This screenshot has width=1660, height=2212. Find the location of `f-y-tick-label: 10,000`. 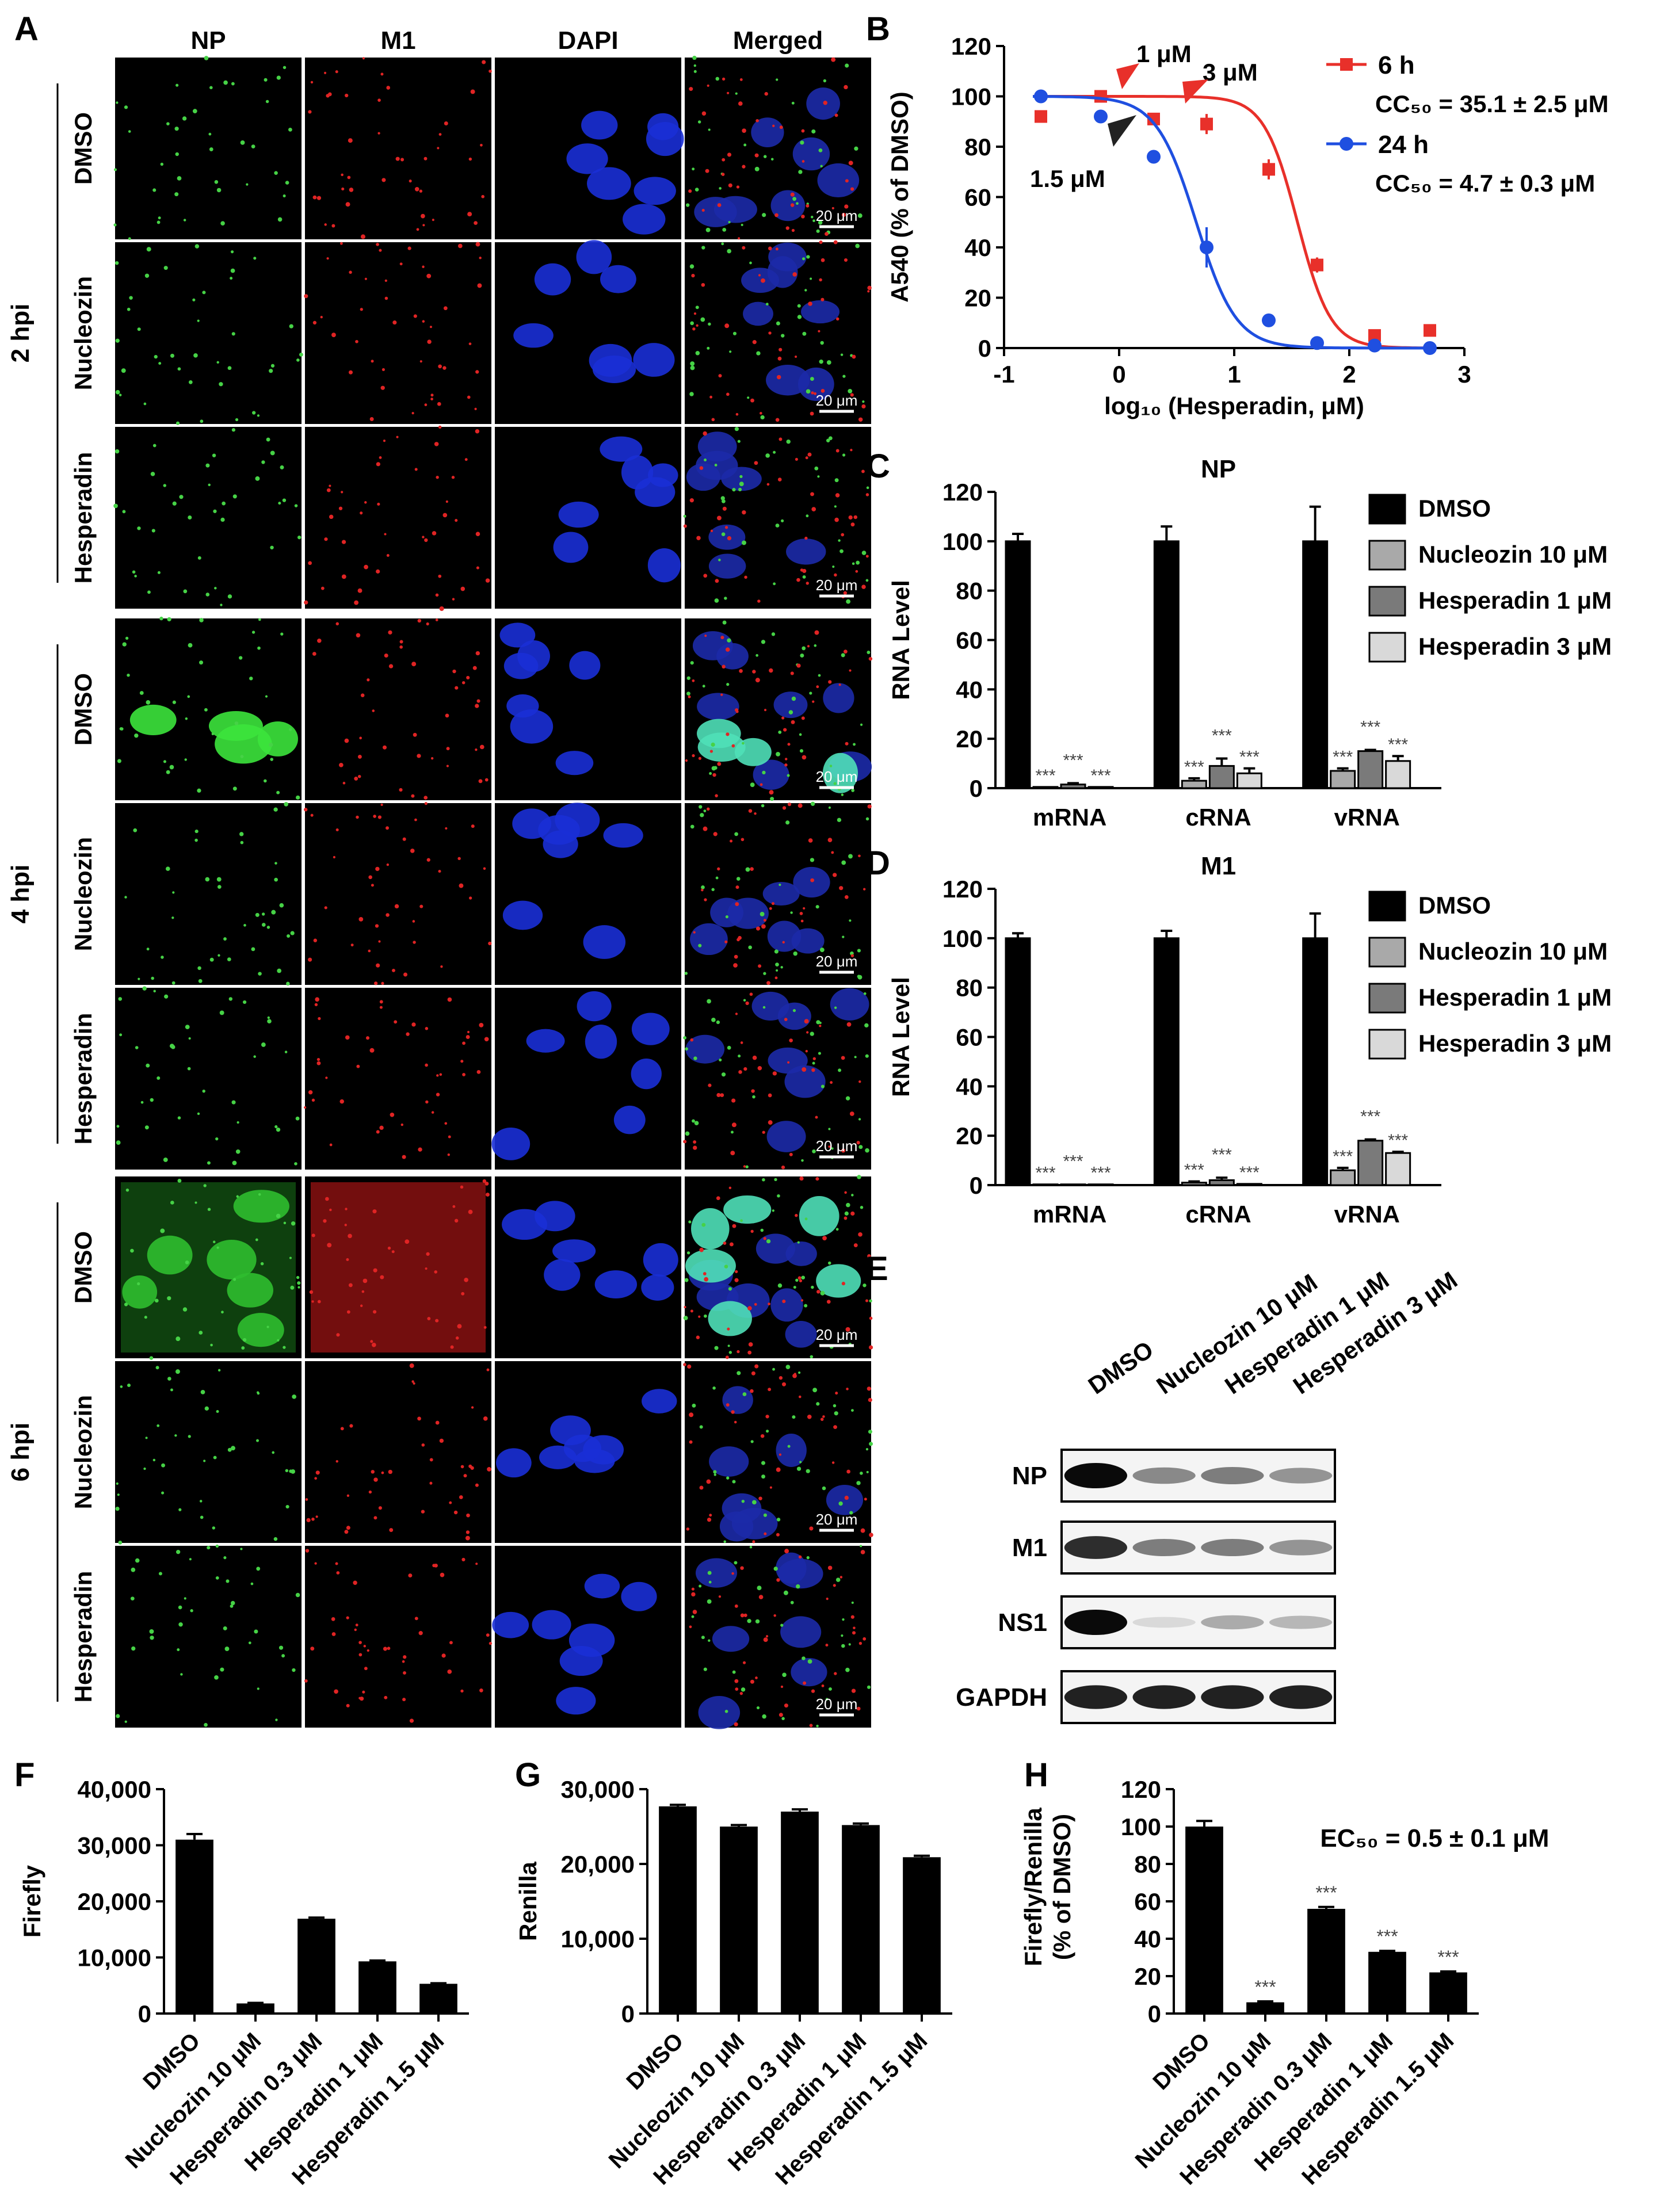

f-y-tick-label: 10,000 is located at coordinates (114, 1958).